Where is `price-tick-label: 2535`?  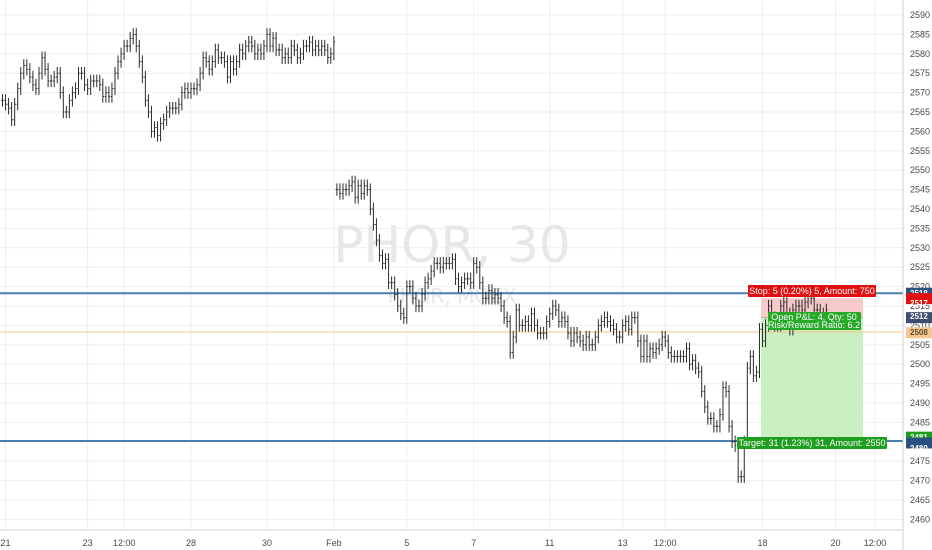
price-tick-label: 2535 is located at coordinates (920, 228).